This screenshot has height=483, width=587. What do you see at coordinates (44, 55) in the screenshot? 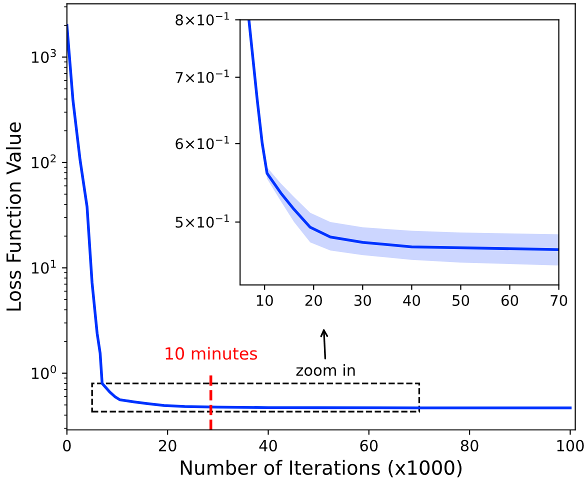
I see `y-tick-label: 10$^{3}$` at bounding box center [44, 55].